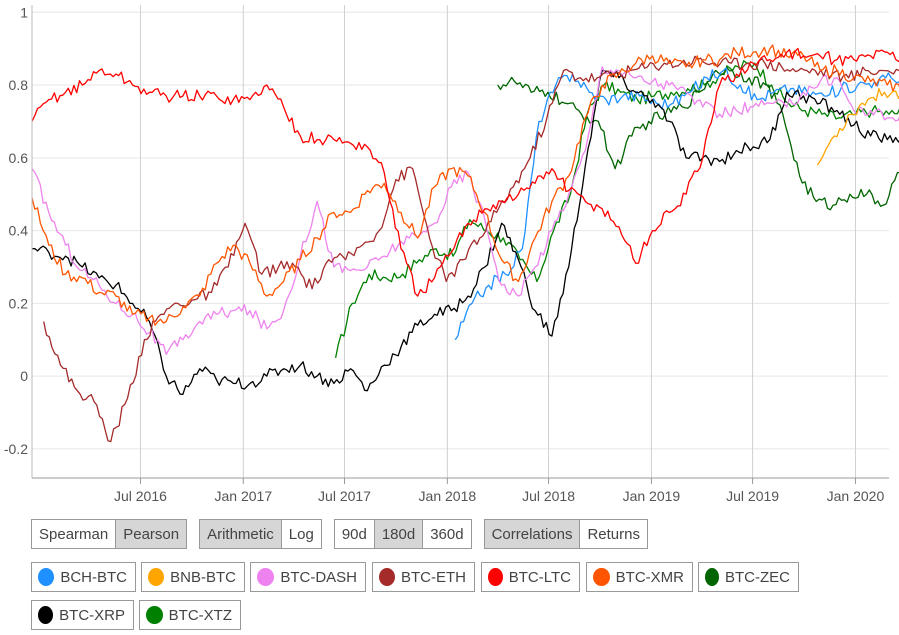 The height and width of the screenshot is (635, 899). I want to click on legend-label: BTC-XMR, so click(649, 577).